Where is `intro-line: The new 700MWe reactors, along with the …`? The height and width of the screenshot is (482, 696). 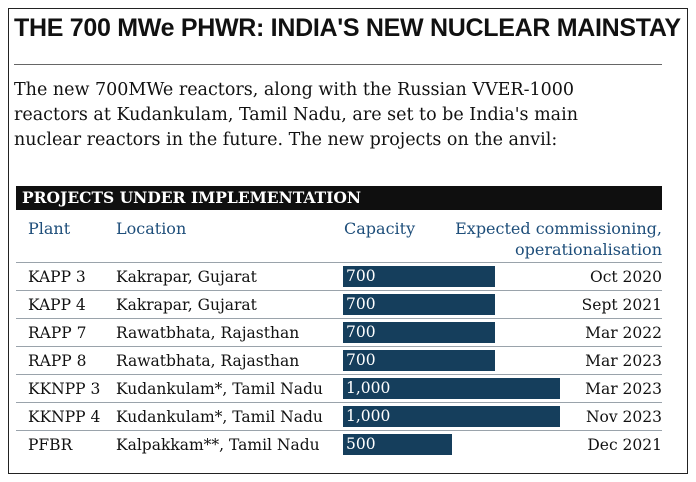
intro-line: The new 700MWe reactors, along with the … is located at coordinates (294, 90).